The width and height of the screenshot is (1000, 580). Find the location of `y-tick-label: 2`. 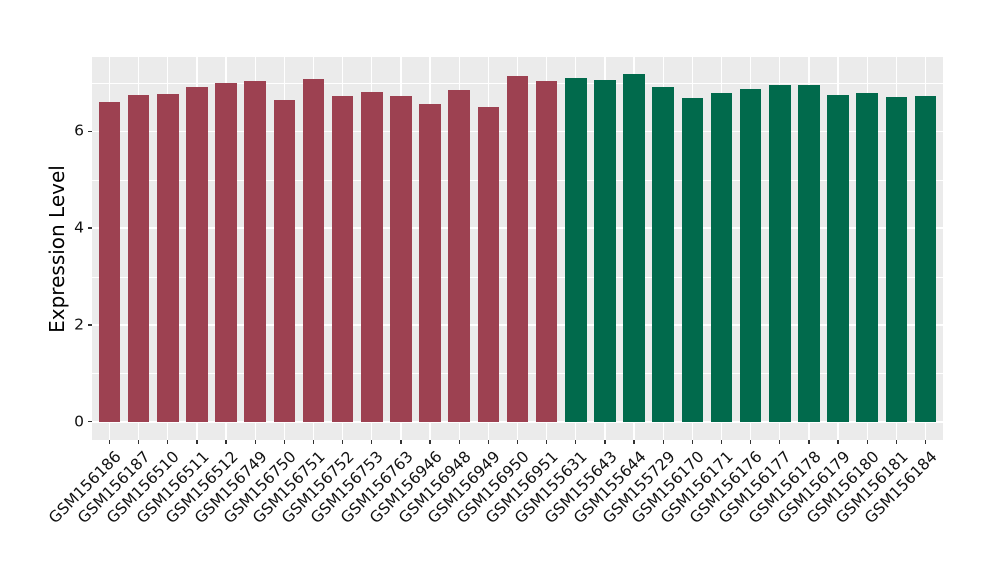

y-tick-label: 2 is located at coordinates (79, 324).